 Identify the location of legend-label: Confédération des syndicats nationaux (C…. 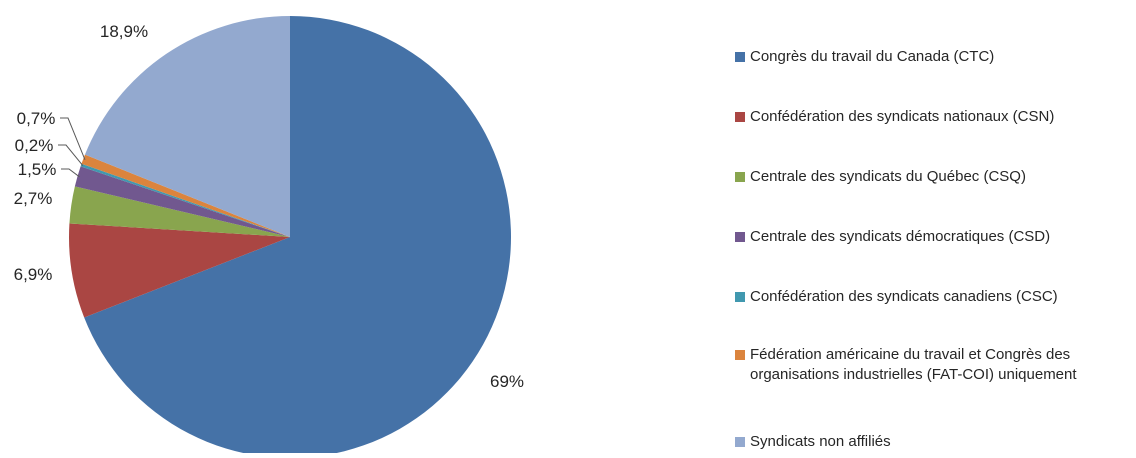
(902, 116).